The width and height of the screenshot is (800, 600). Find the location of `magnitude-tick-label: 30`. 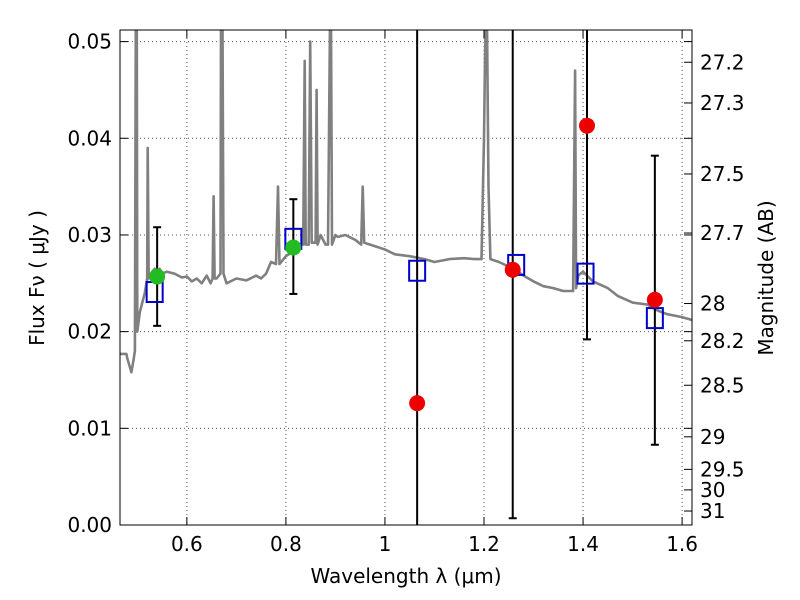

magnitude-tick-label: 30 is located at coordinates (712, 490).